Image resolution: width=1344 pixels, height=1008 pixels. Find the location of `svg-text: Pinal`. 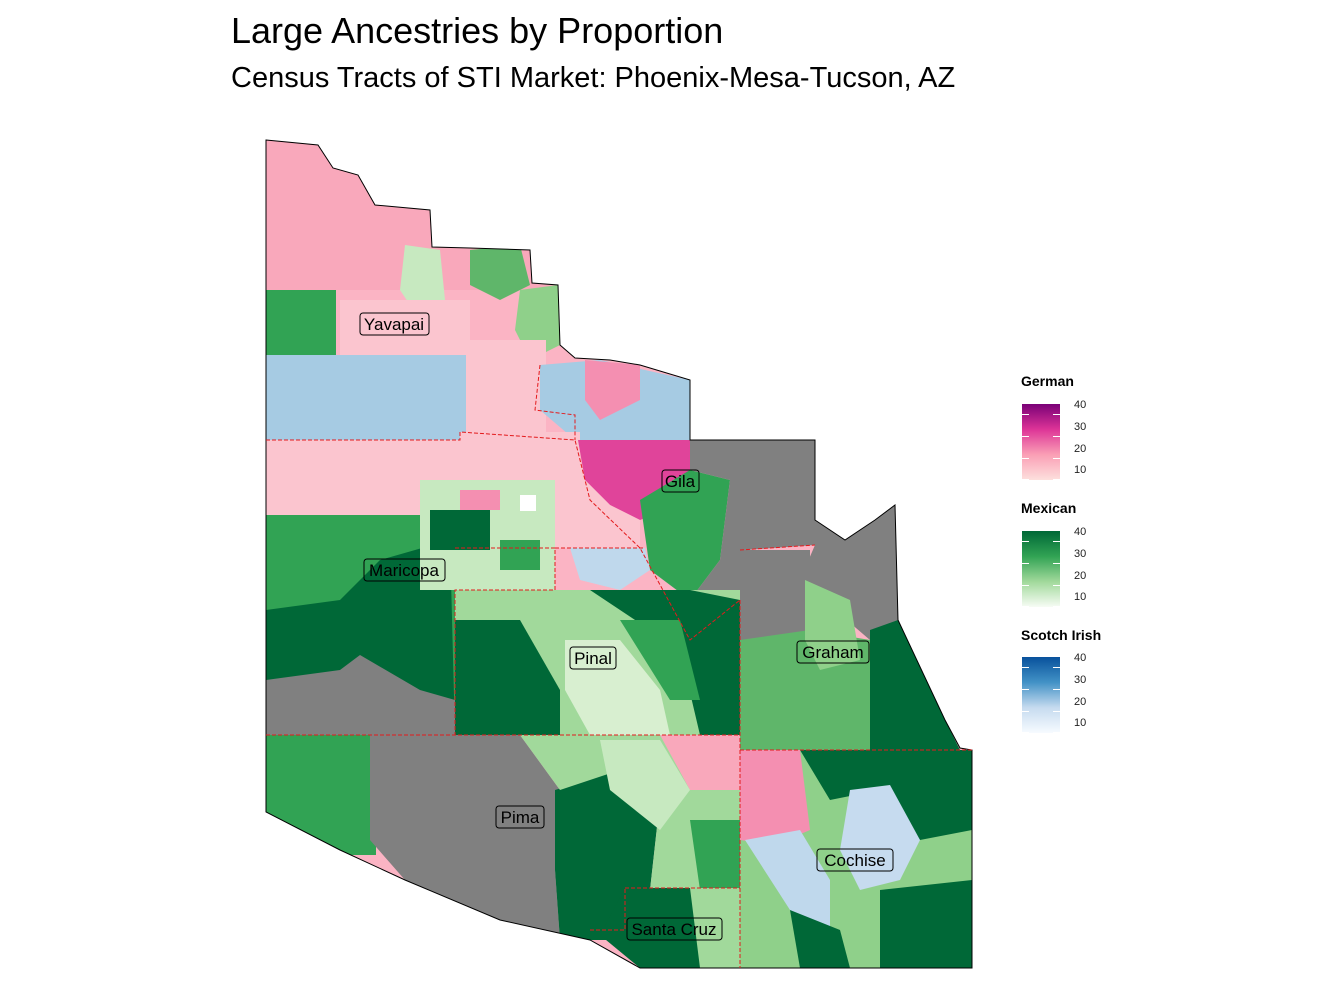

svg-text: Pinal is located at coordinates (593, 658).